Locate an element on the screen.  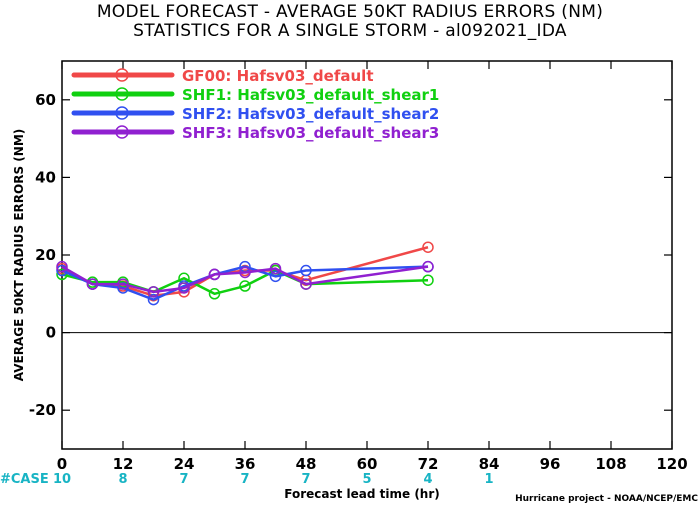
legend-entry-2: SHF1: Hafsv03_default_shear1 is located at coordinates (255, 95).